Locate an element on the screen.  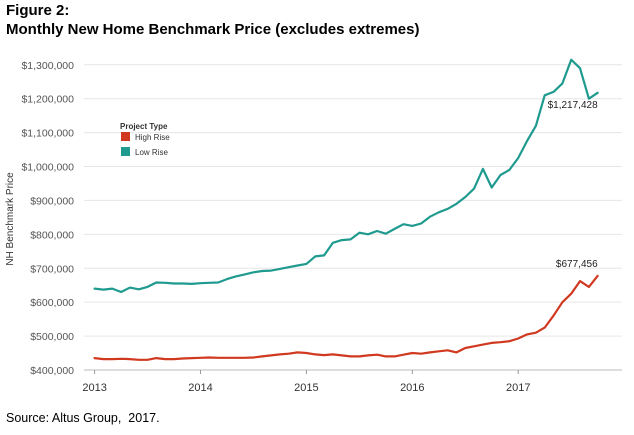
y-tick-label: $600,000 is located at coordinates (52, 303).